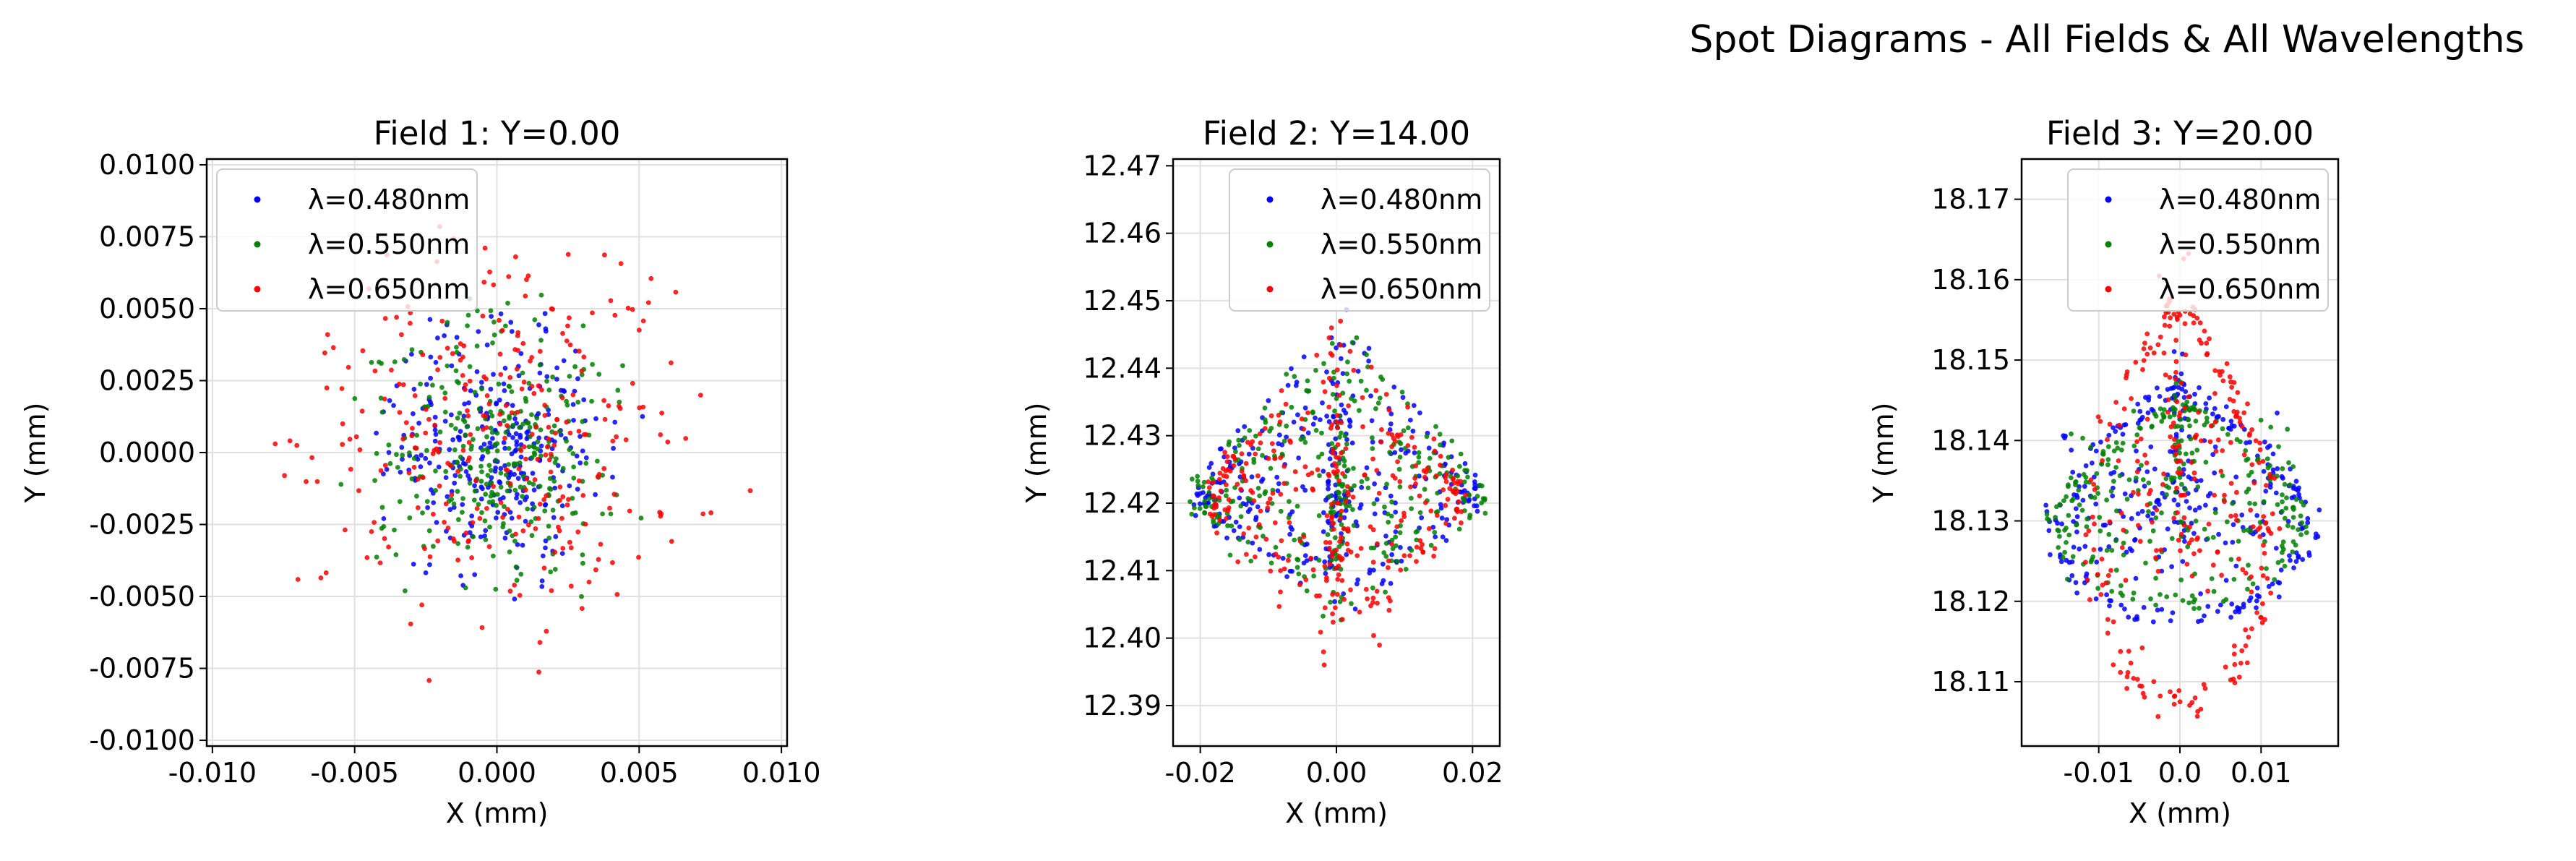  What do you see at coordinates (2108, 244) in the screenshot?
I see `legend-marker` at bounding box center [2108, 244].